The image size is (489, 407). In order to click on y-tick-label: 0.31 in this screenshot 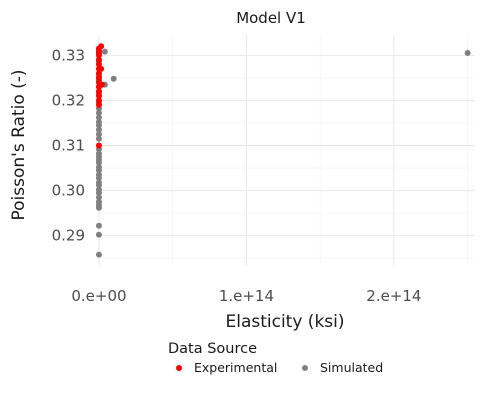, I will do `click(68, 145)`.